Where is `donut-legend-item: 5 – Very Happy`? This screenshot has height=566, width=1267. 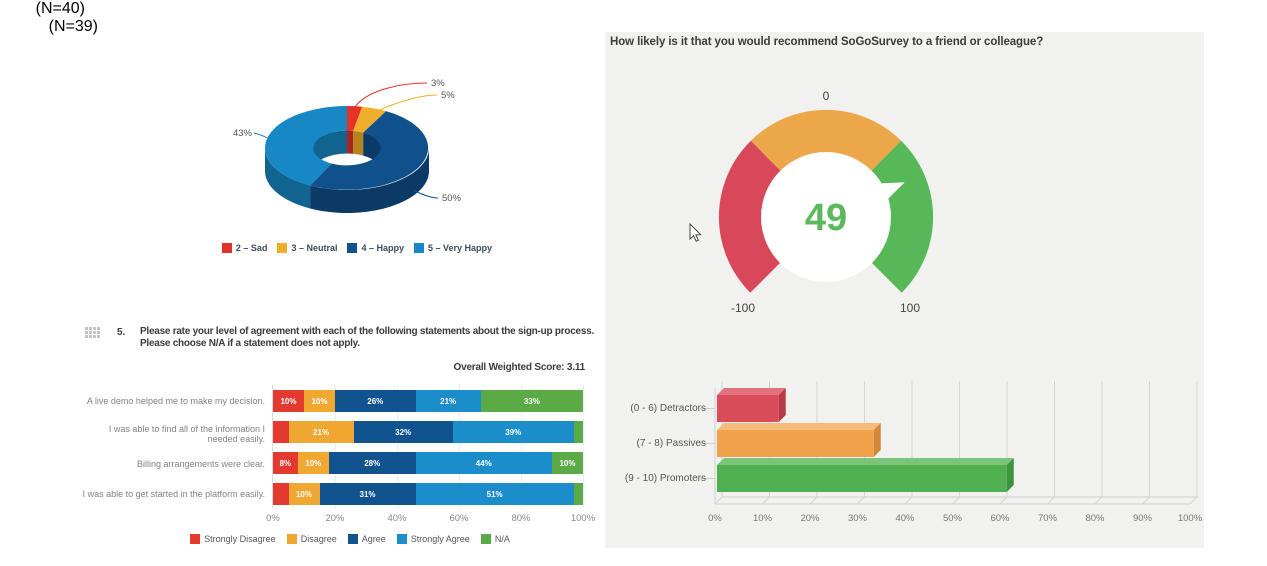
donut-legend-item: 5 – Very Happy is located at coordinates (453, 248).